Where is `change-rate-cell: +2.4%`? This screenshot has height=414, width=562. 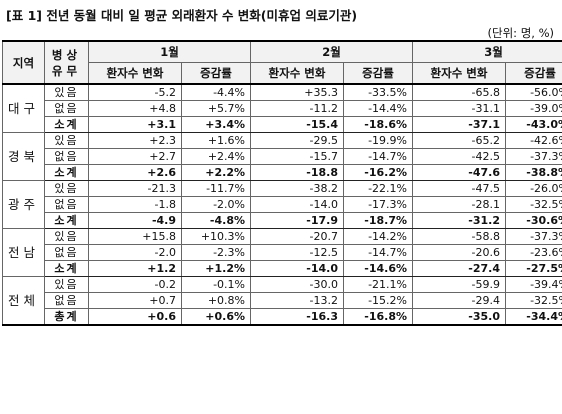
change-rate-cell: +2.4% is located at coordinates (216, 156).